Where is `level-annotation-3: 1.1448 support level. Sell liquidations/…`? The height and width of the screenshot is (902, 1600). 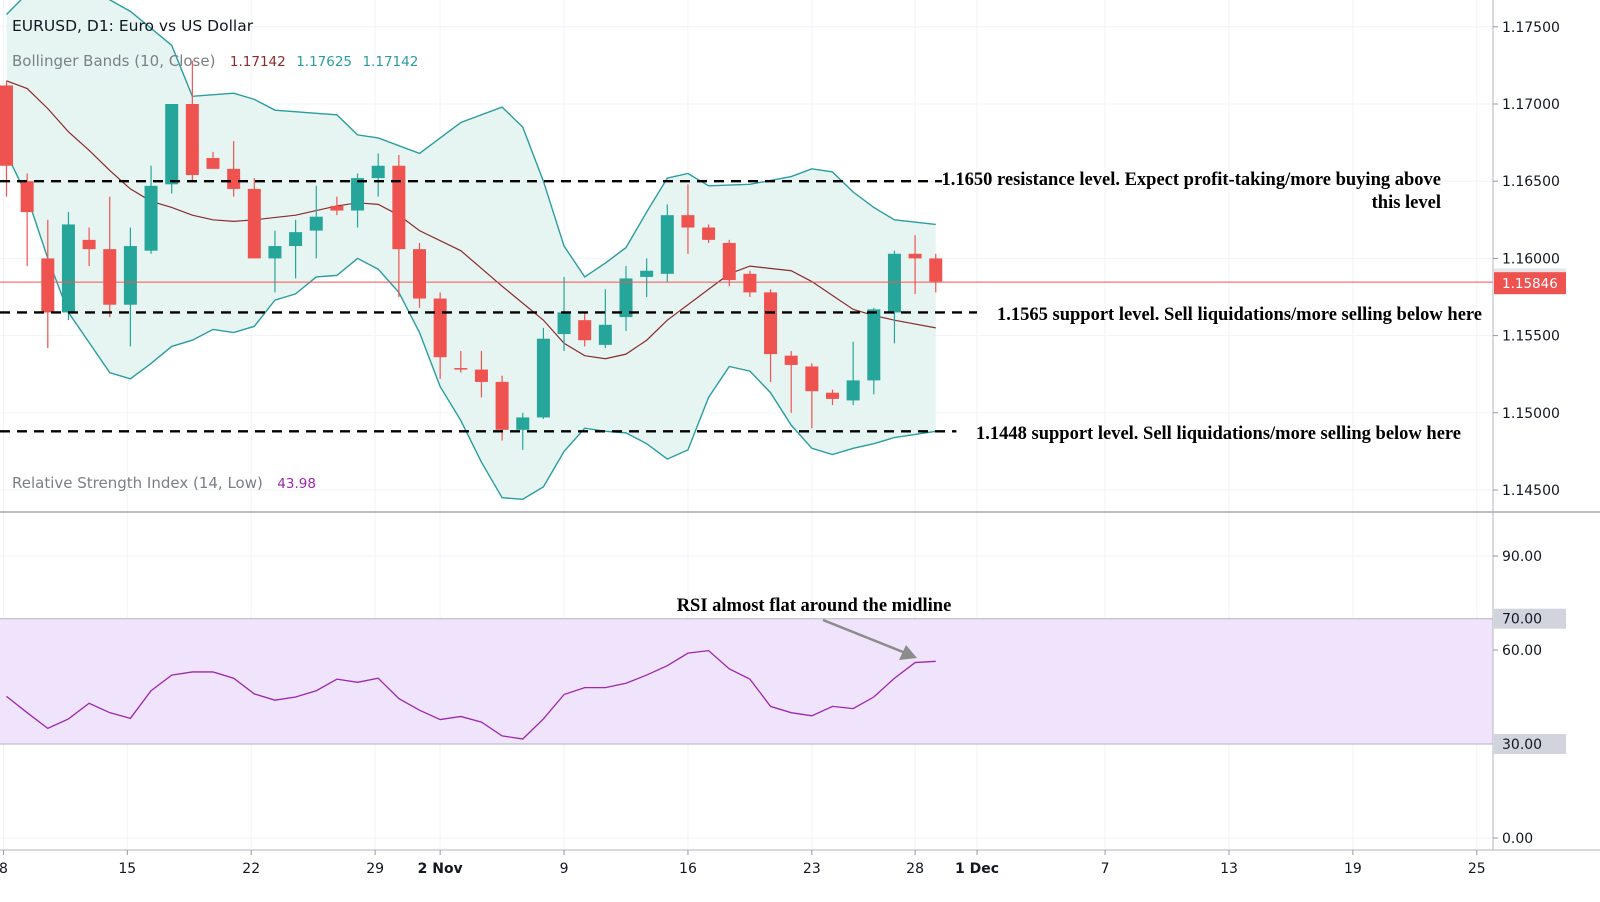 level-annotation-3: 1.1448 support level. Sell liquidations/… is located at coordinates (1218, 434).